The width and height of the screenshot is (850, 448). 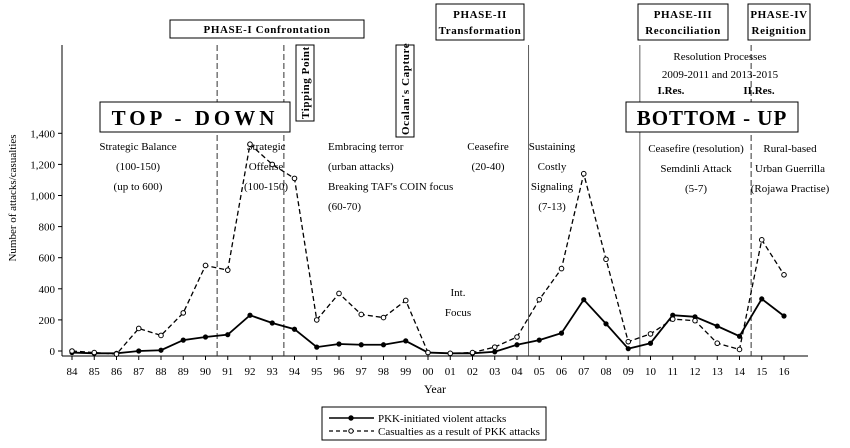 What do you see at coordinates (435, 389) in the screenshot?
I see `x-axis-label: Year` at bounding box center [435, 389].